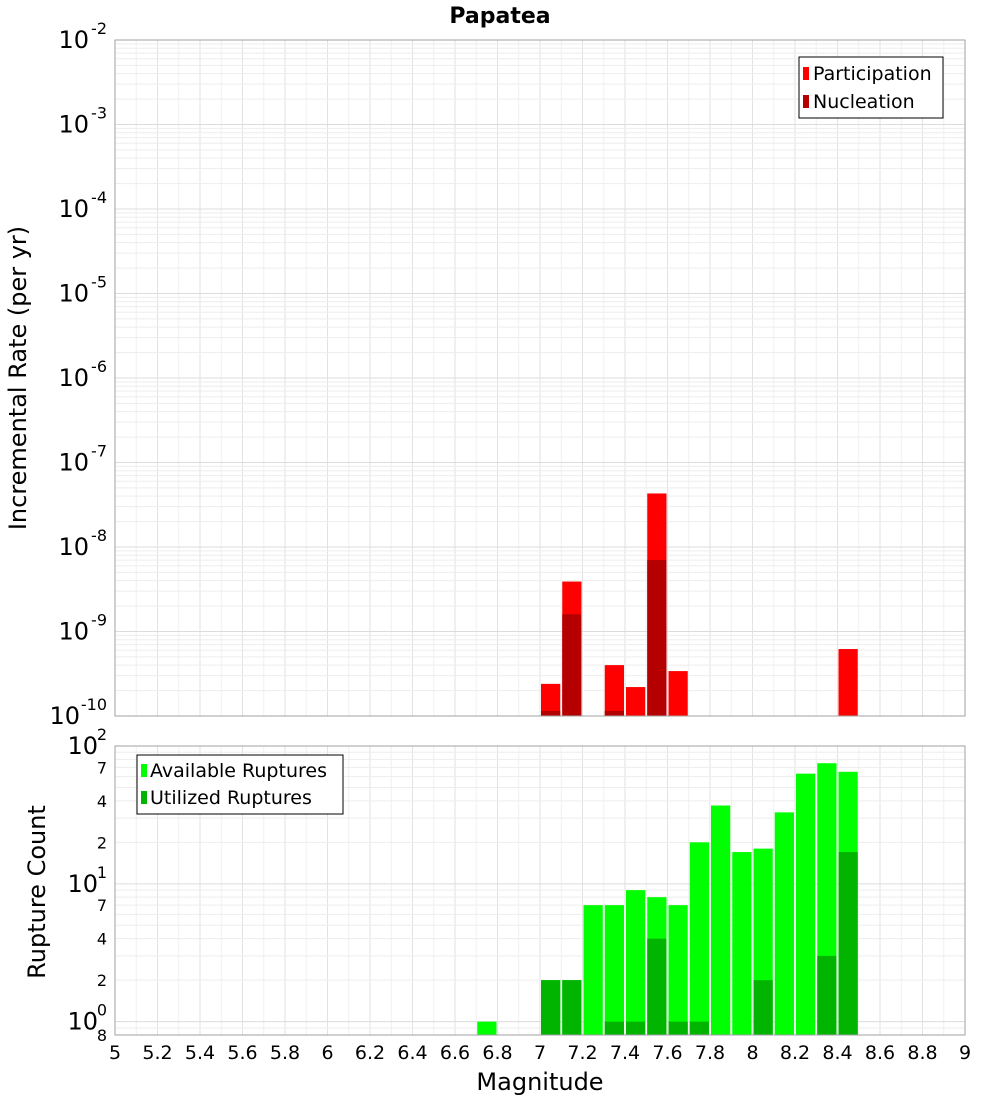  Describe the element at coordinates (115, 1053) in the screenshot. I see `x-tick-label: 5` at that location.